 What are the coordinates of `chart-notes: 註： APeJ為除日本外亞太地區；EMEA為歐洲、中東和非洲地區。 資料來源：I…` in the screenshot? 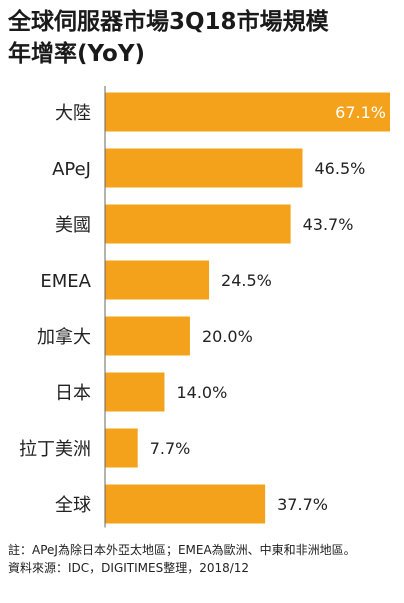 It's located at (204, 559).